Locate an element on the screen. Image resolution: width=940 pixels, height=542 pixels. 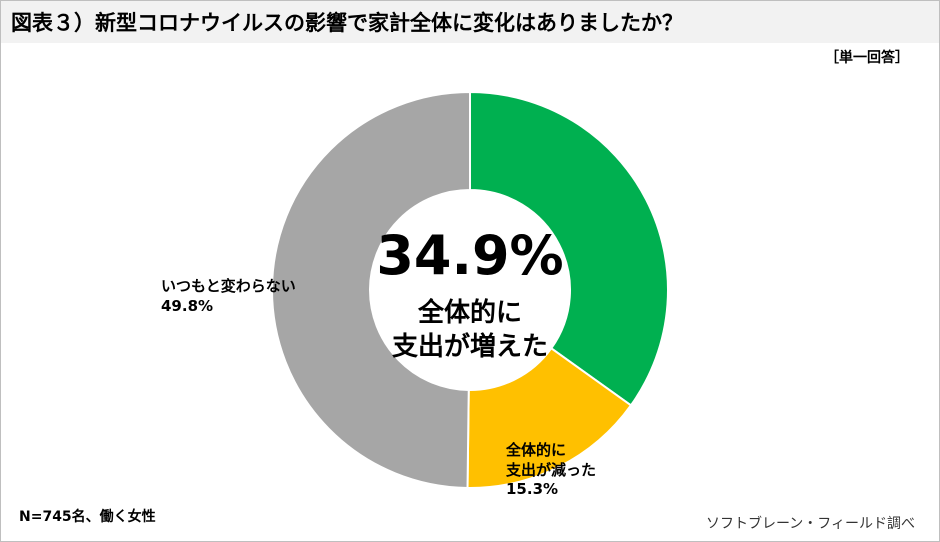
footnote: N=745名、働く女性 is located at coordinates (87, 517).